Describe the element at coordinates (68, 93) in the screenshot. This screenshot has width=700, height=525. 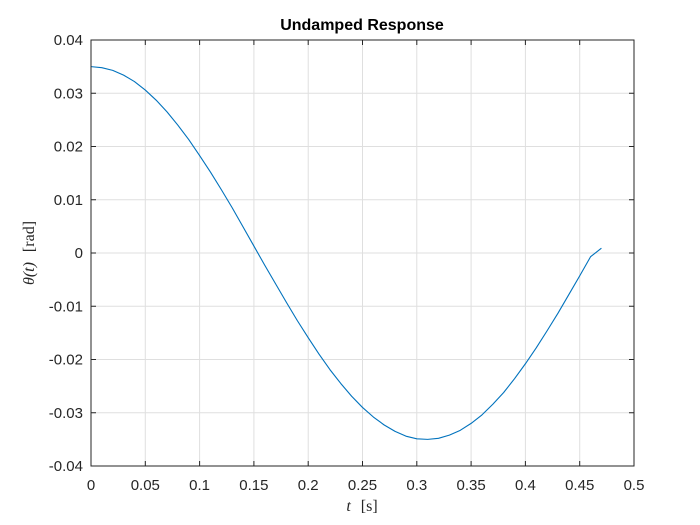
I see `y-tick-label: 0.03` at that location.